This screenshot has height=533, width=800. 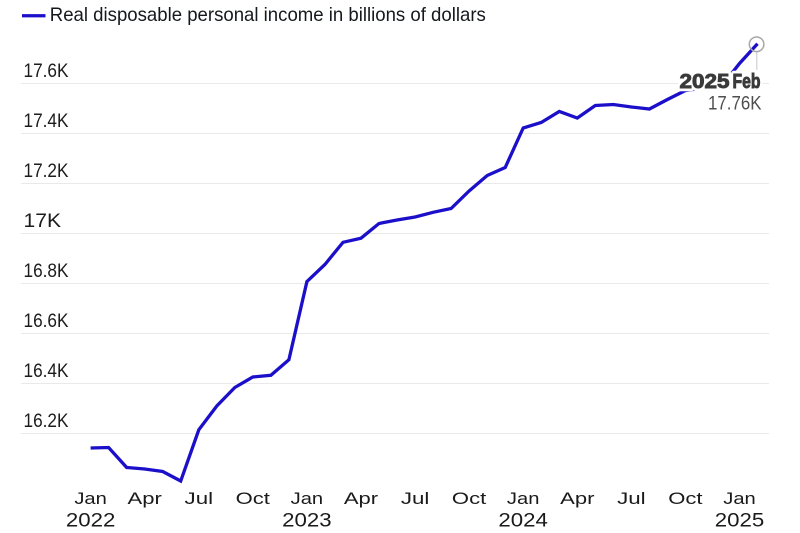 I want to click on svg-text: 17.2K, so click(x=46, y=171).